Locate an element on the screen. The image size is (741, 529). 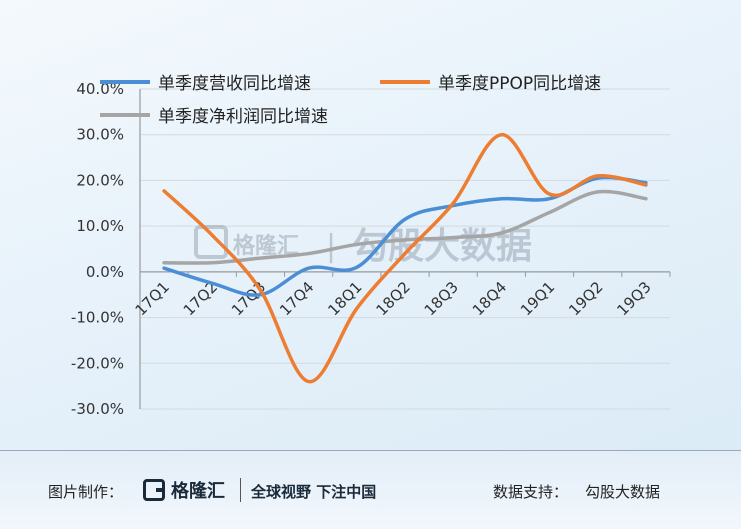
x-tick-label: 18Q1 is located at coordinates (344, 298).